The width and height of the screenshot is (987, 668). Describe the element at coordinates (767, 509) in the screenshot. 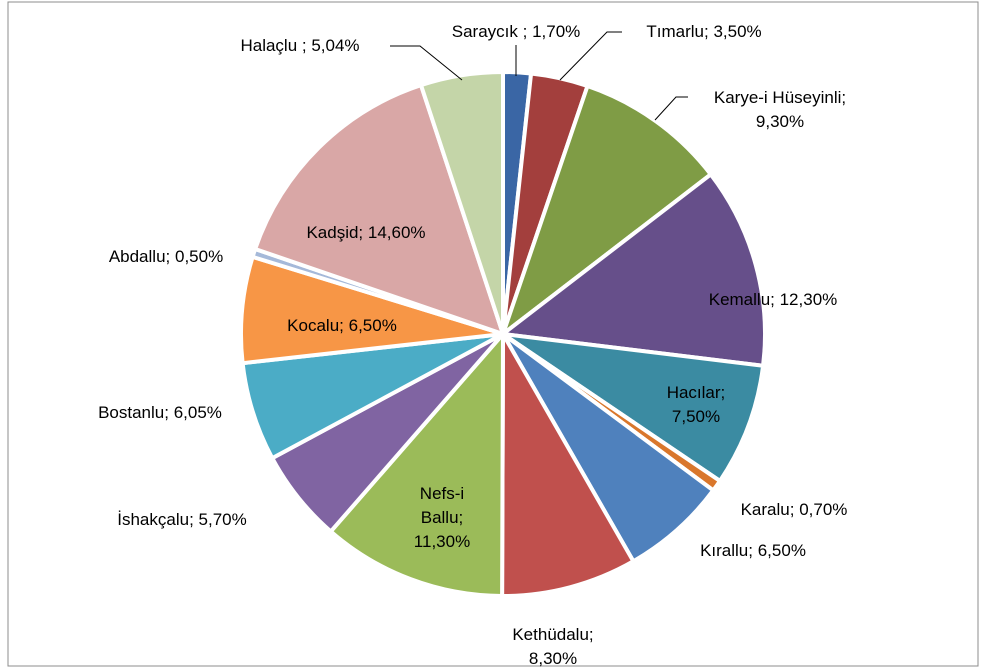

I see `category-label: Karalu;` at that location.